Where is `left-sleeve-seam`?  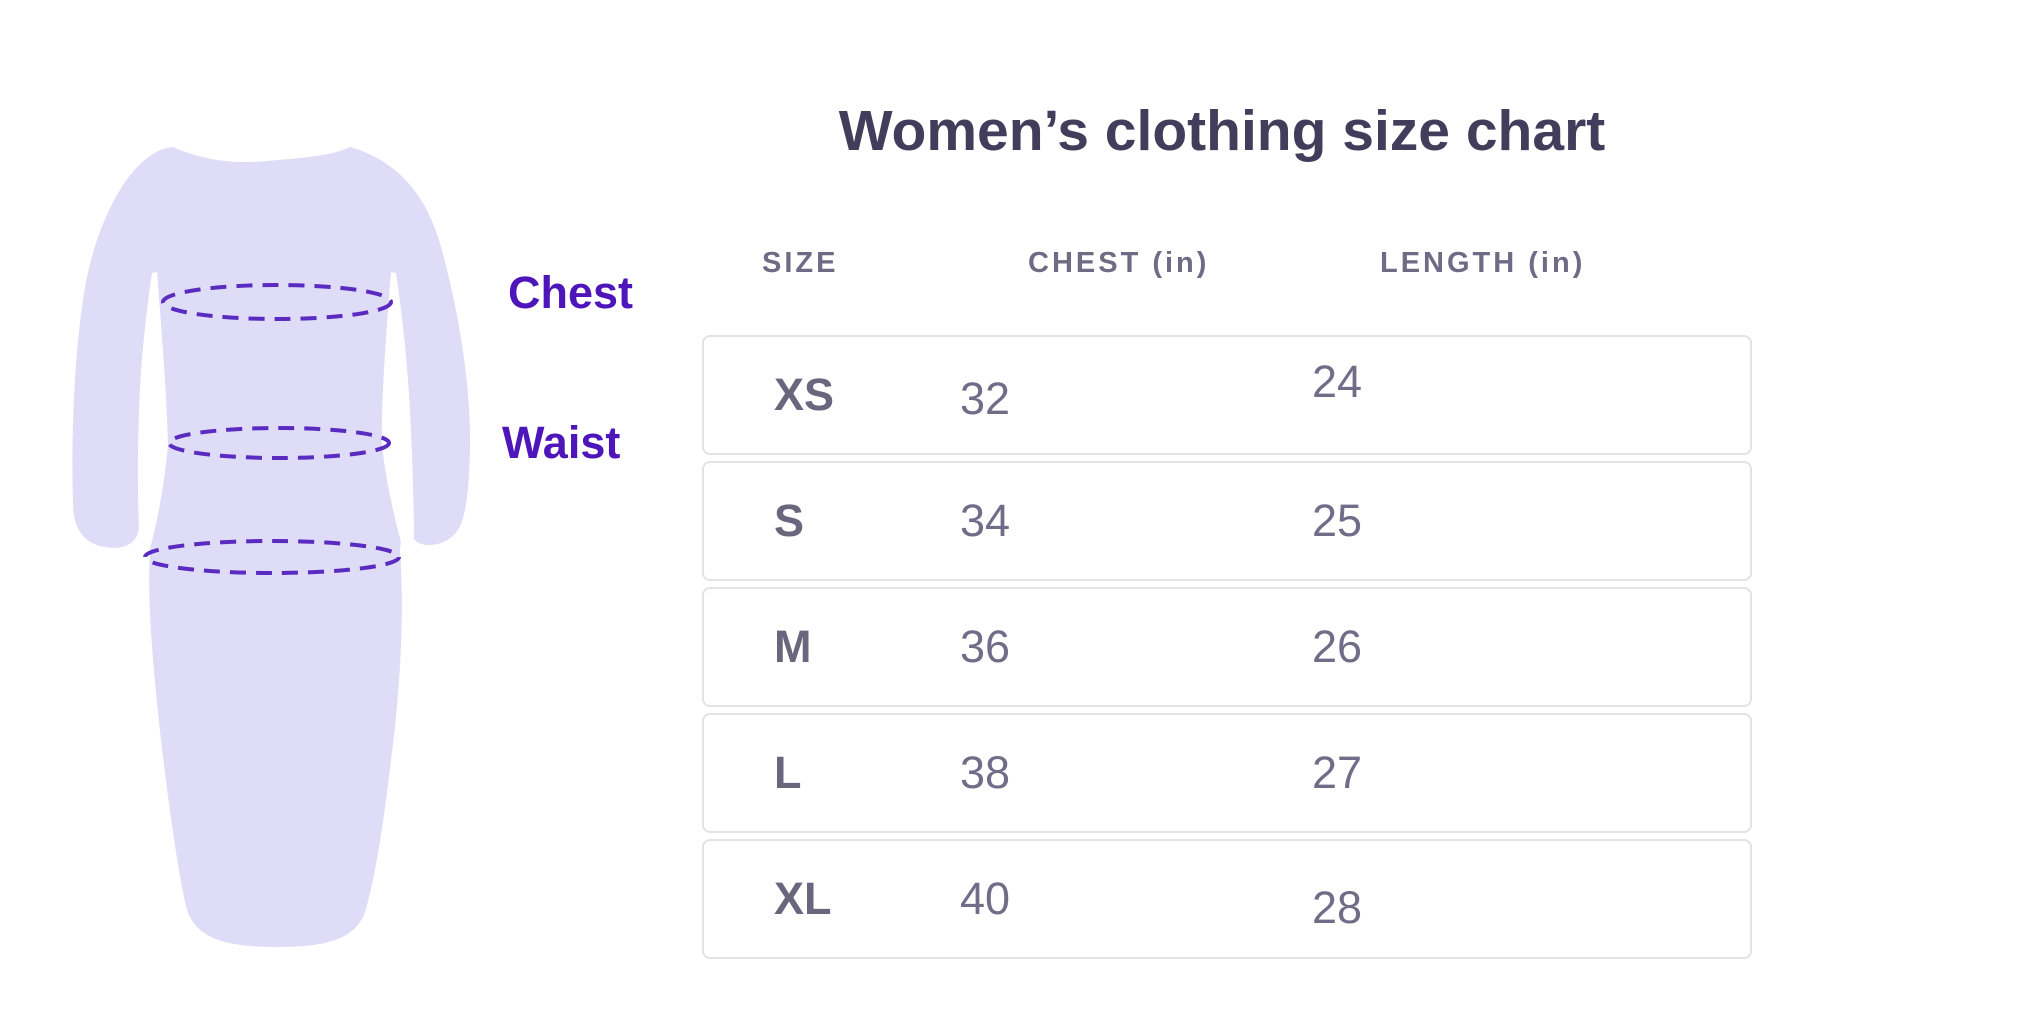
left-sleeve-seam is located at coordinates (152, 414).